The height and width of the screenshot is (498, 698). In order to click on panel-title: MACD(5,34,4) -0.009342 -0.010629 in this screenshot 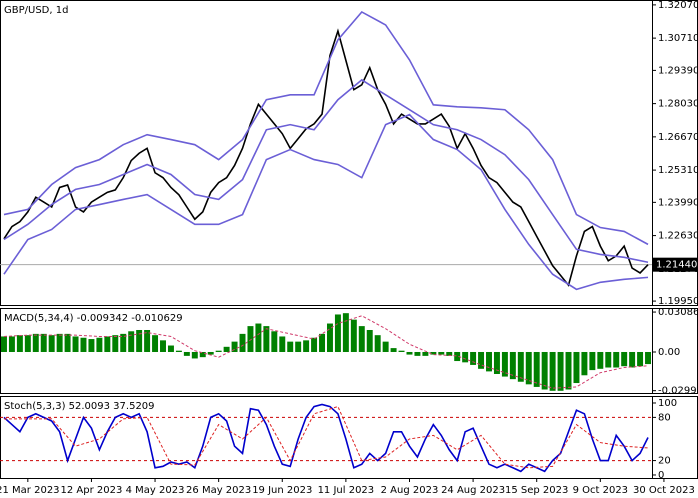, I will do `click(93, 318)`.